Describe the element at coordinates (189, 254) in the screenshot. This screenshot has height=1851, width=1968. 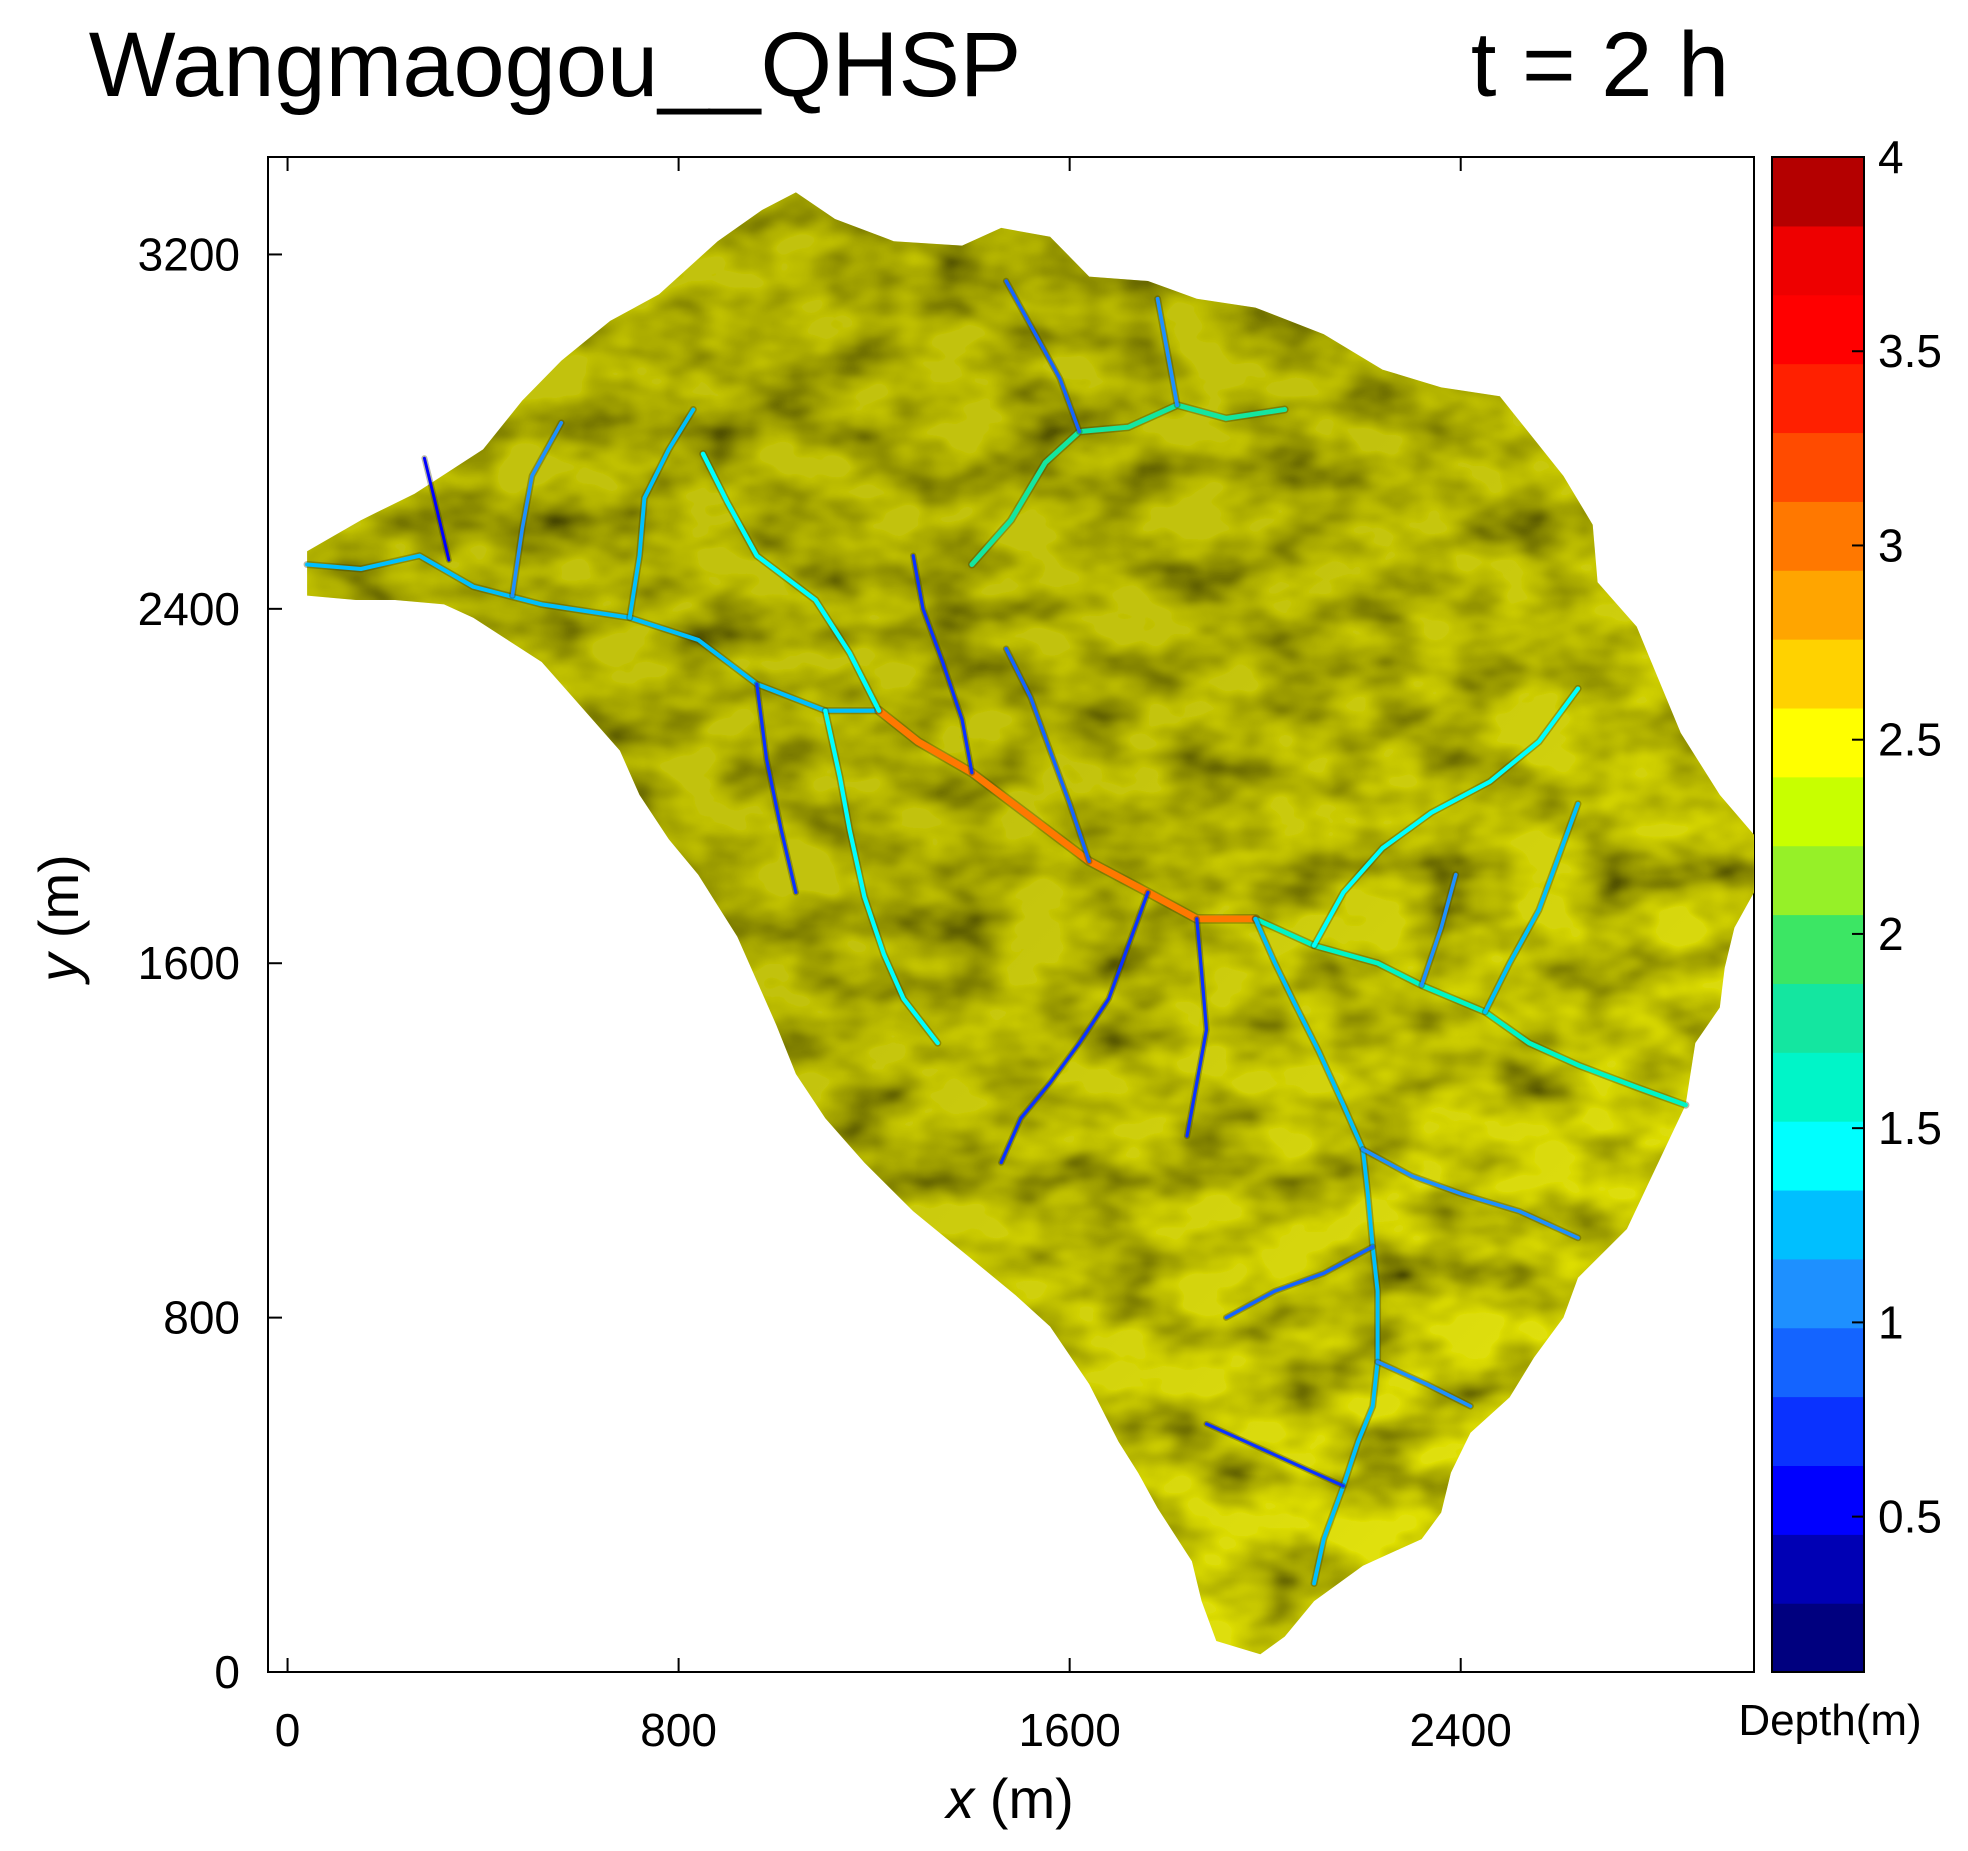
I see `y-tick-label-4: 3200` at that location.